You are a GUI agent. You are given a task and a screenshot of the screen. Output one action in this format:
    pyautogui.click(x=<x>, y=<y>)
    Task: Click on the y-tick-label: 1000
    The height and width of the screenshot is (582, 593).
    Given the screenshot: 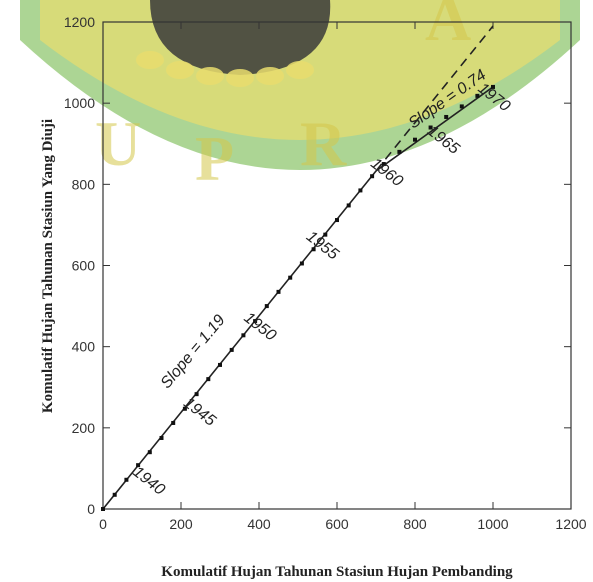 What is the action you would take?
    pyautogui.click(x=79, y=103)
    